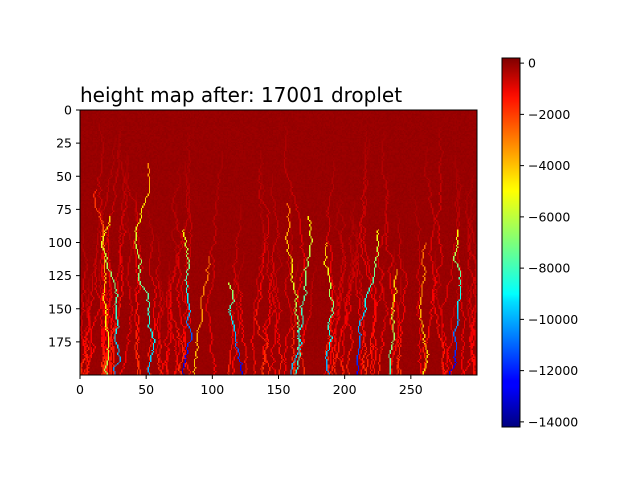 This screenshot has height=480, width=640. Describe the element at coordinates (511, 242) in the screenshot. I see `colorbar-gradient` at that location.